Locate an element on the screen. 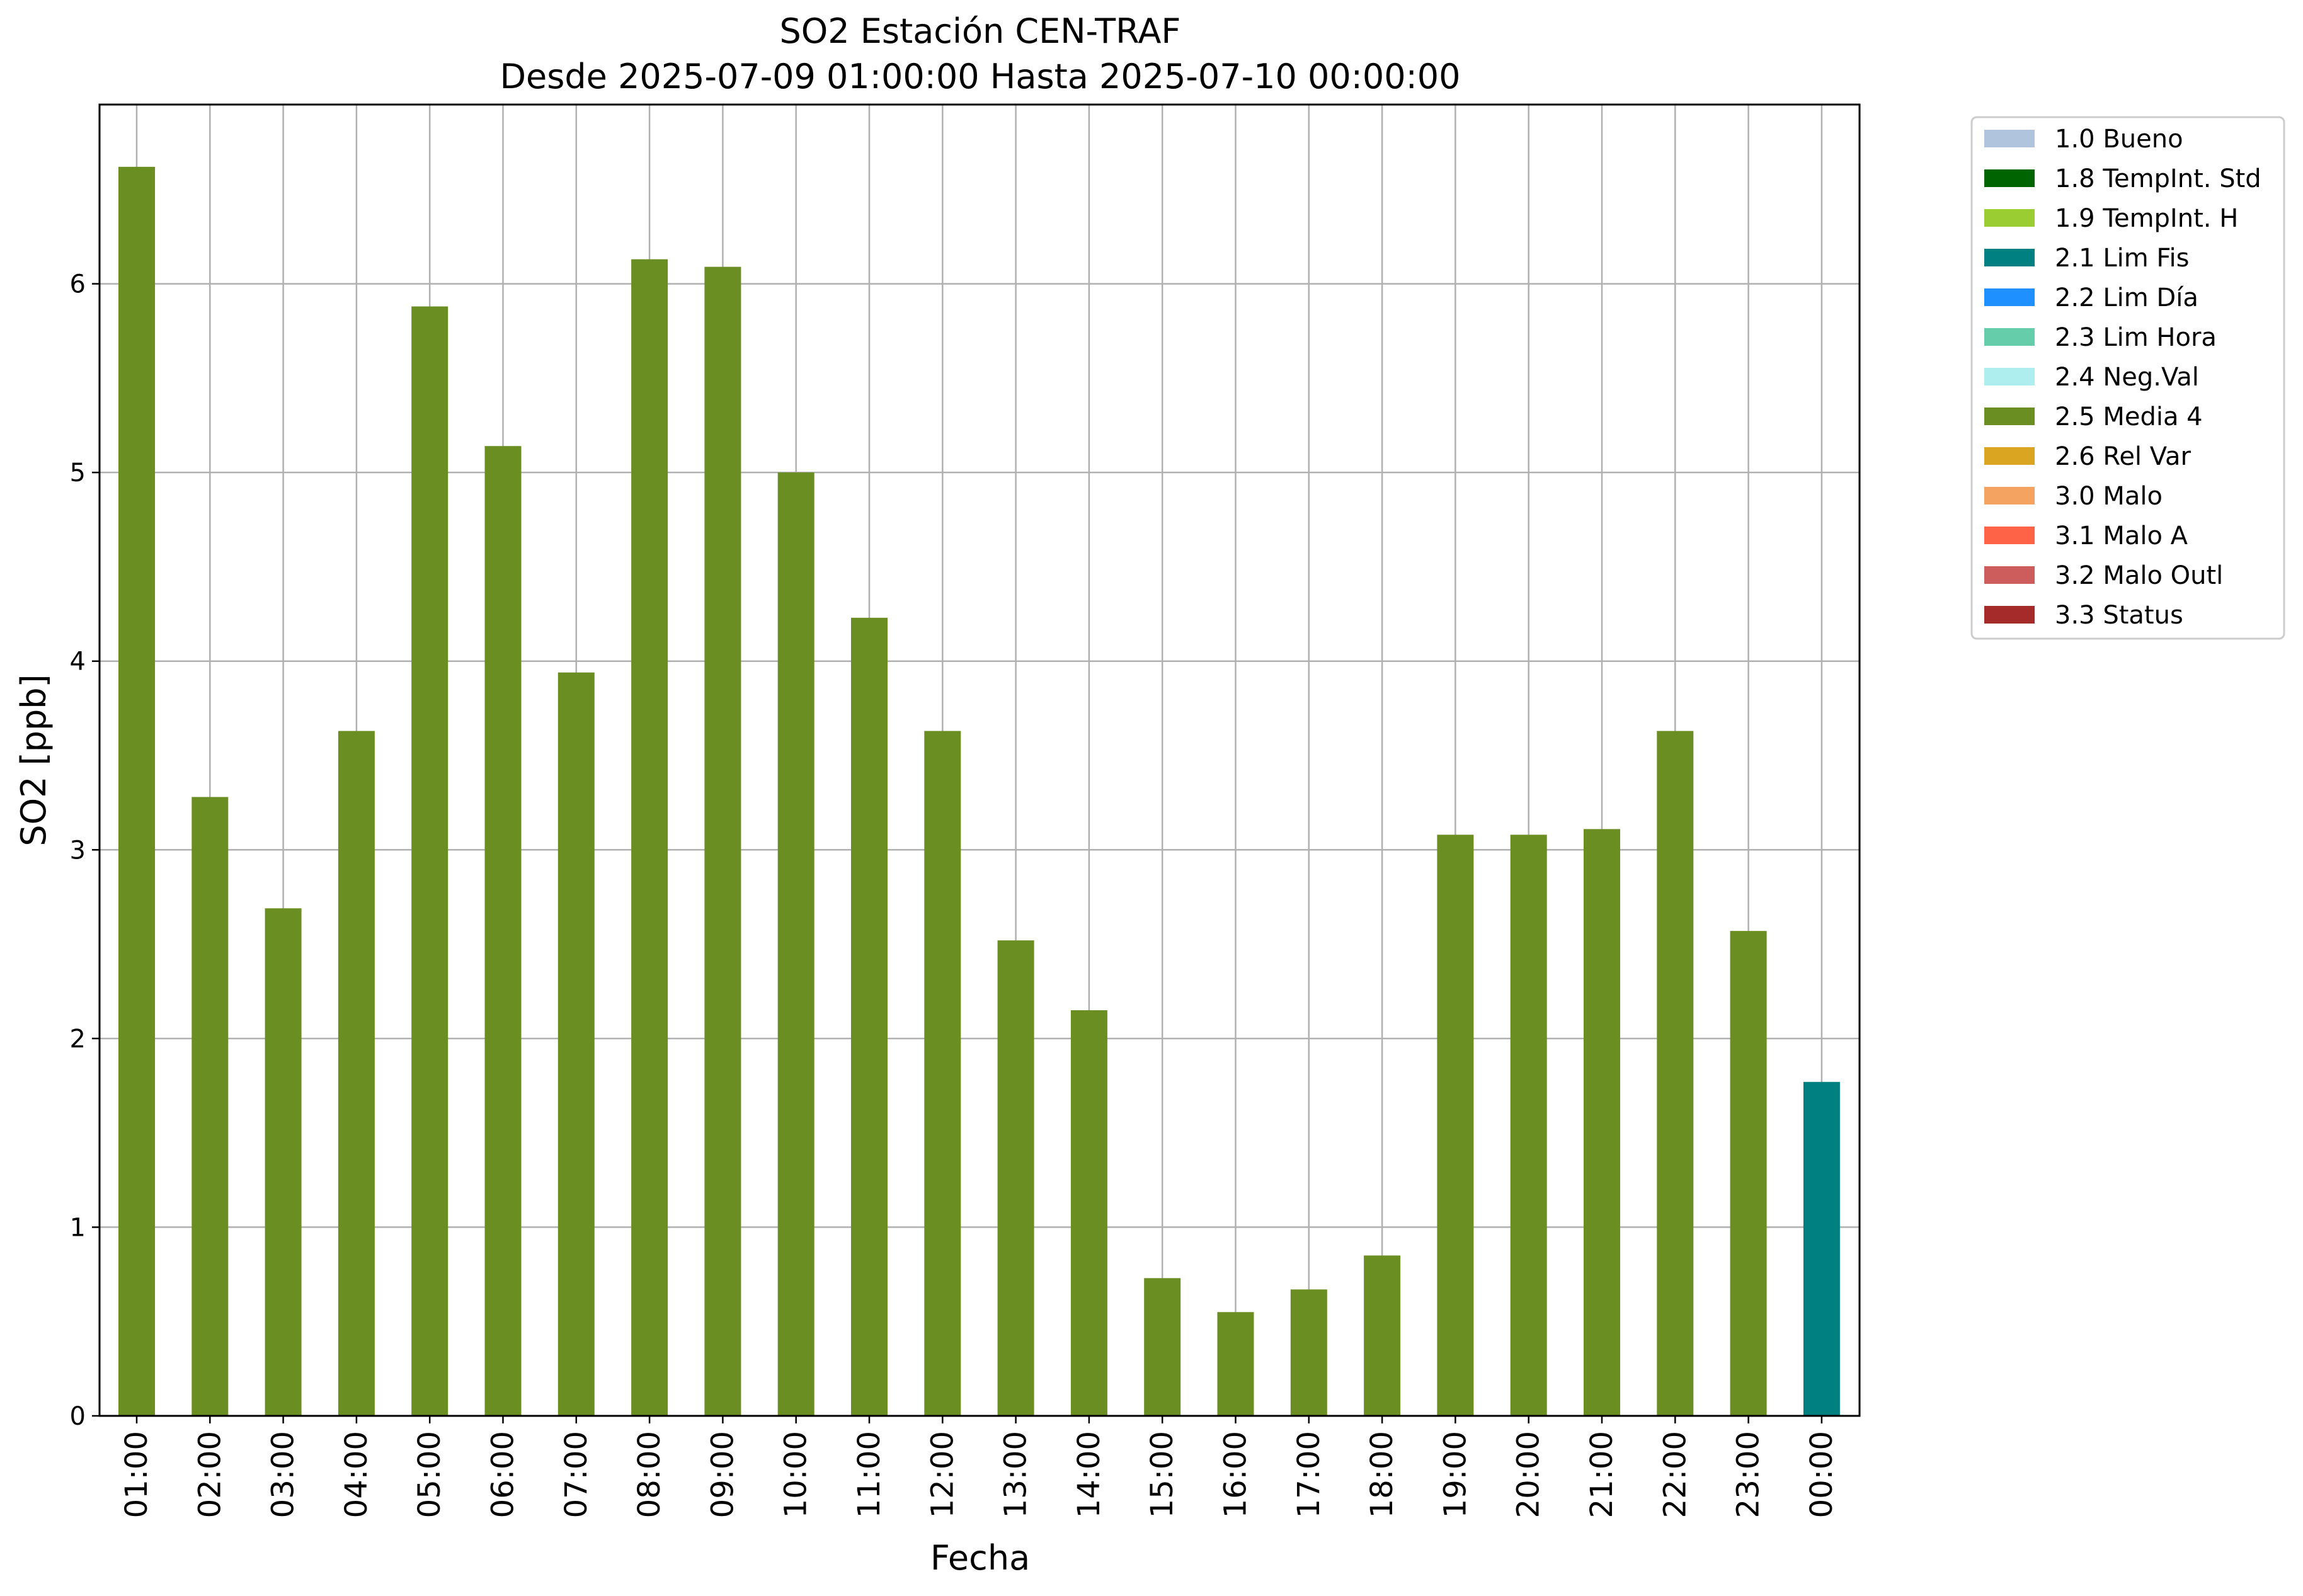  bar-13:00 is located at coordinates (1015, 1178).